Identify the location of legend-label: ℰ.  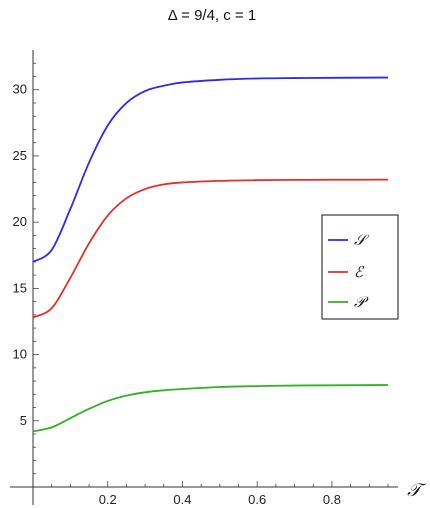
(359, 273).